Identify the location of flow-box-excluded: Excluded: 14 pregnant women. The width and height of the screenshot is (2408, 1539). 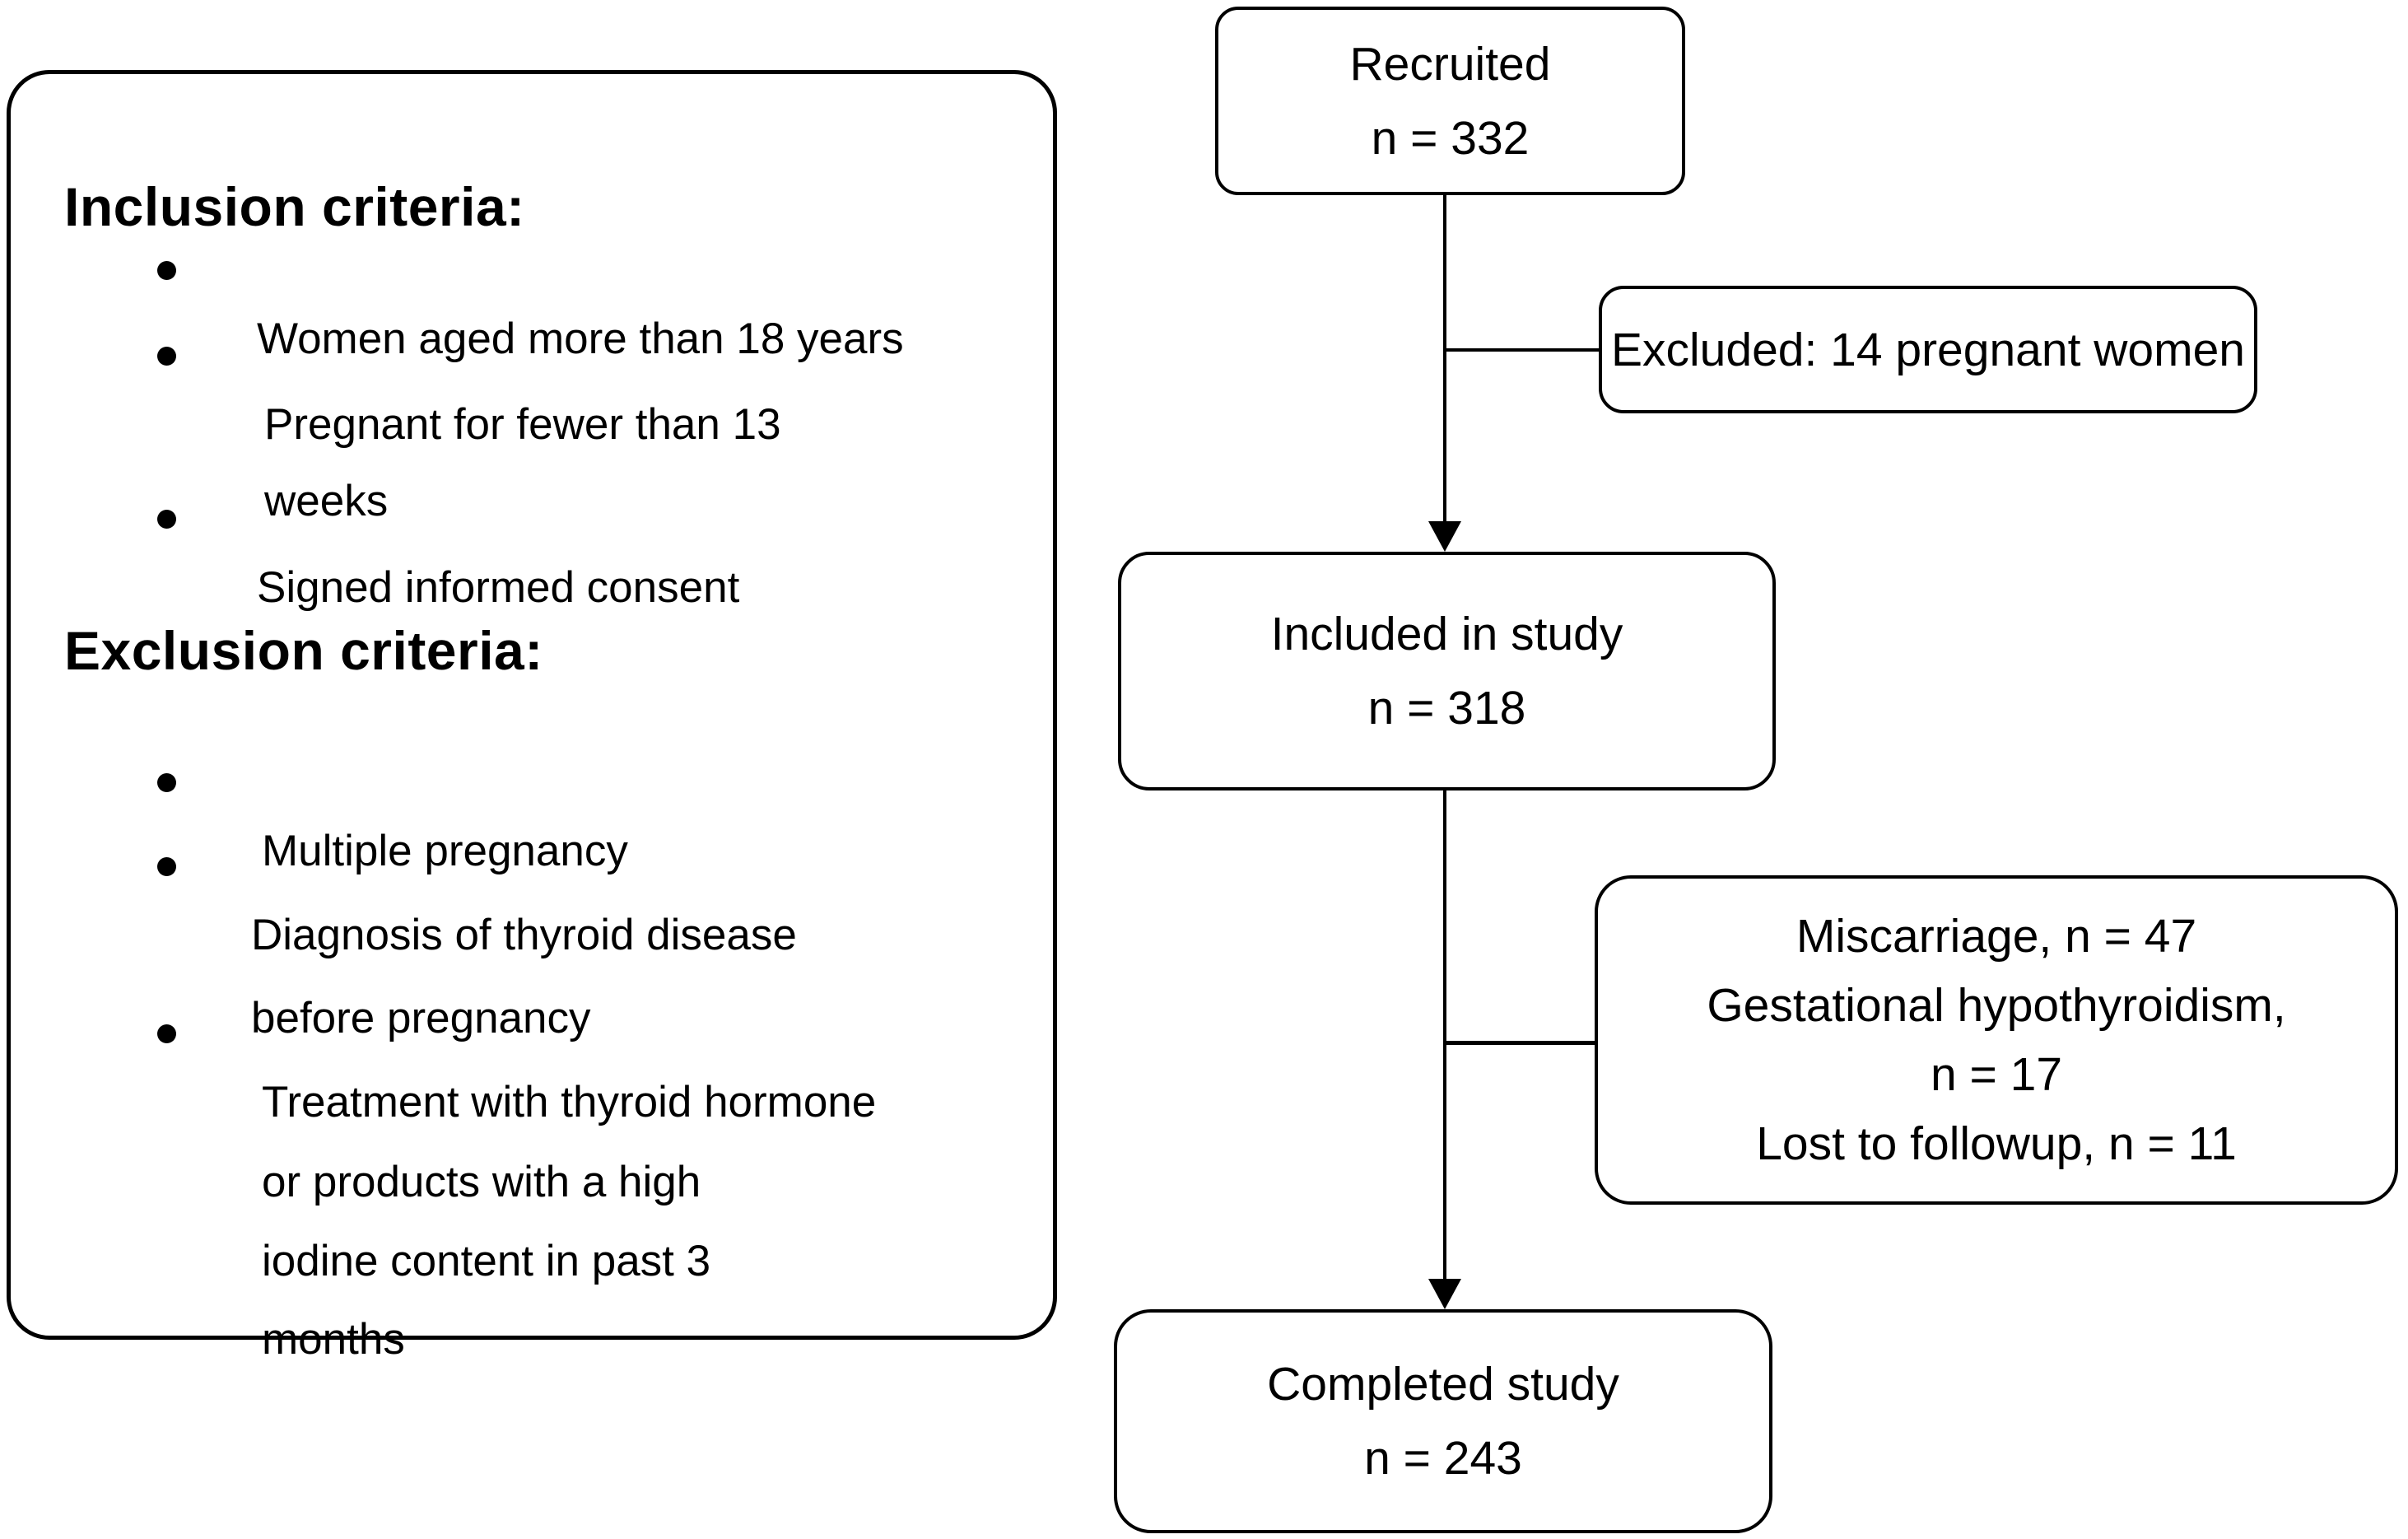
(1928, 350).